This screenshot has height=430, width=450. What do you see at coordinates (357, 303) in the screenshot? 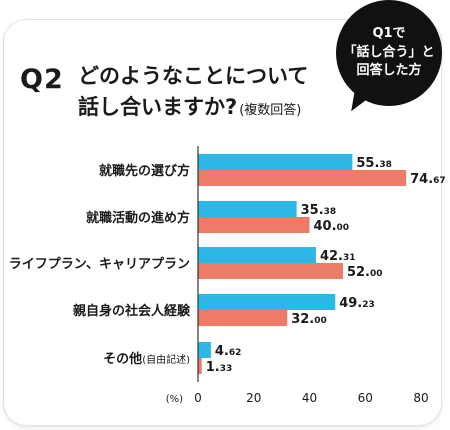
I see `data-label: 49.23` at bounding box center [357, 303].